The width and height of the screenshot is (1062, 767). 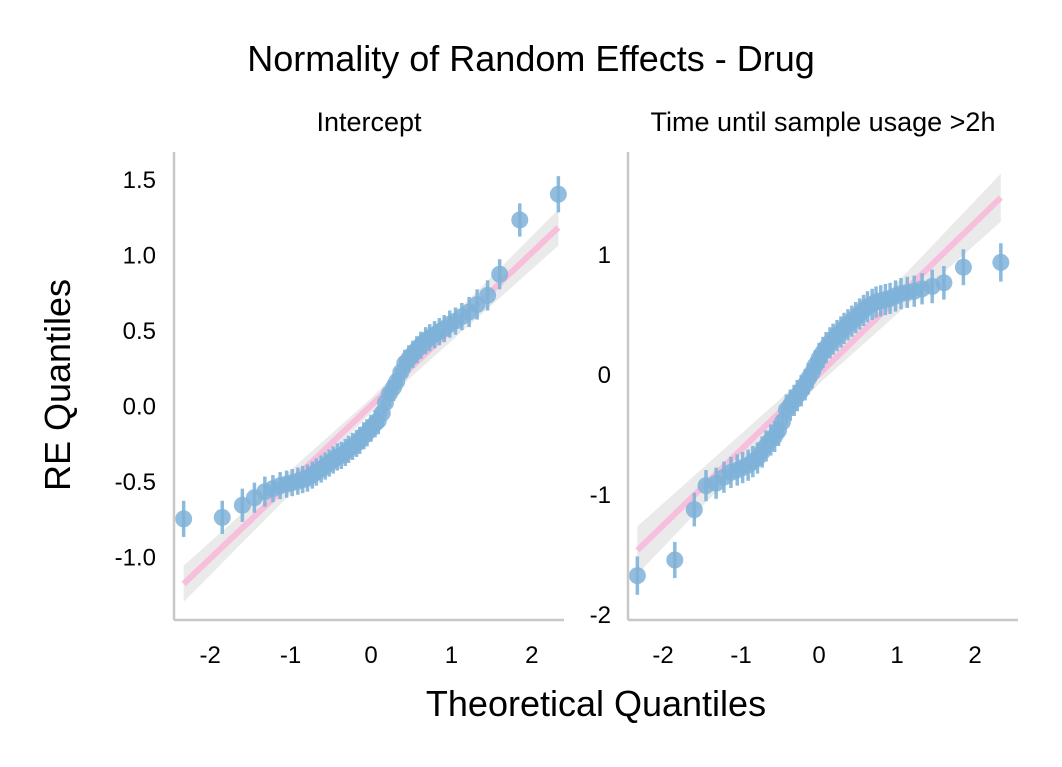 What do you see at coordinates (531, 58) in the screenshot?
I see `figure-title: Normality of Random Effects - Drug` at bounding box center [531, 58].